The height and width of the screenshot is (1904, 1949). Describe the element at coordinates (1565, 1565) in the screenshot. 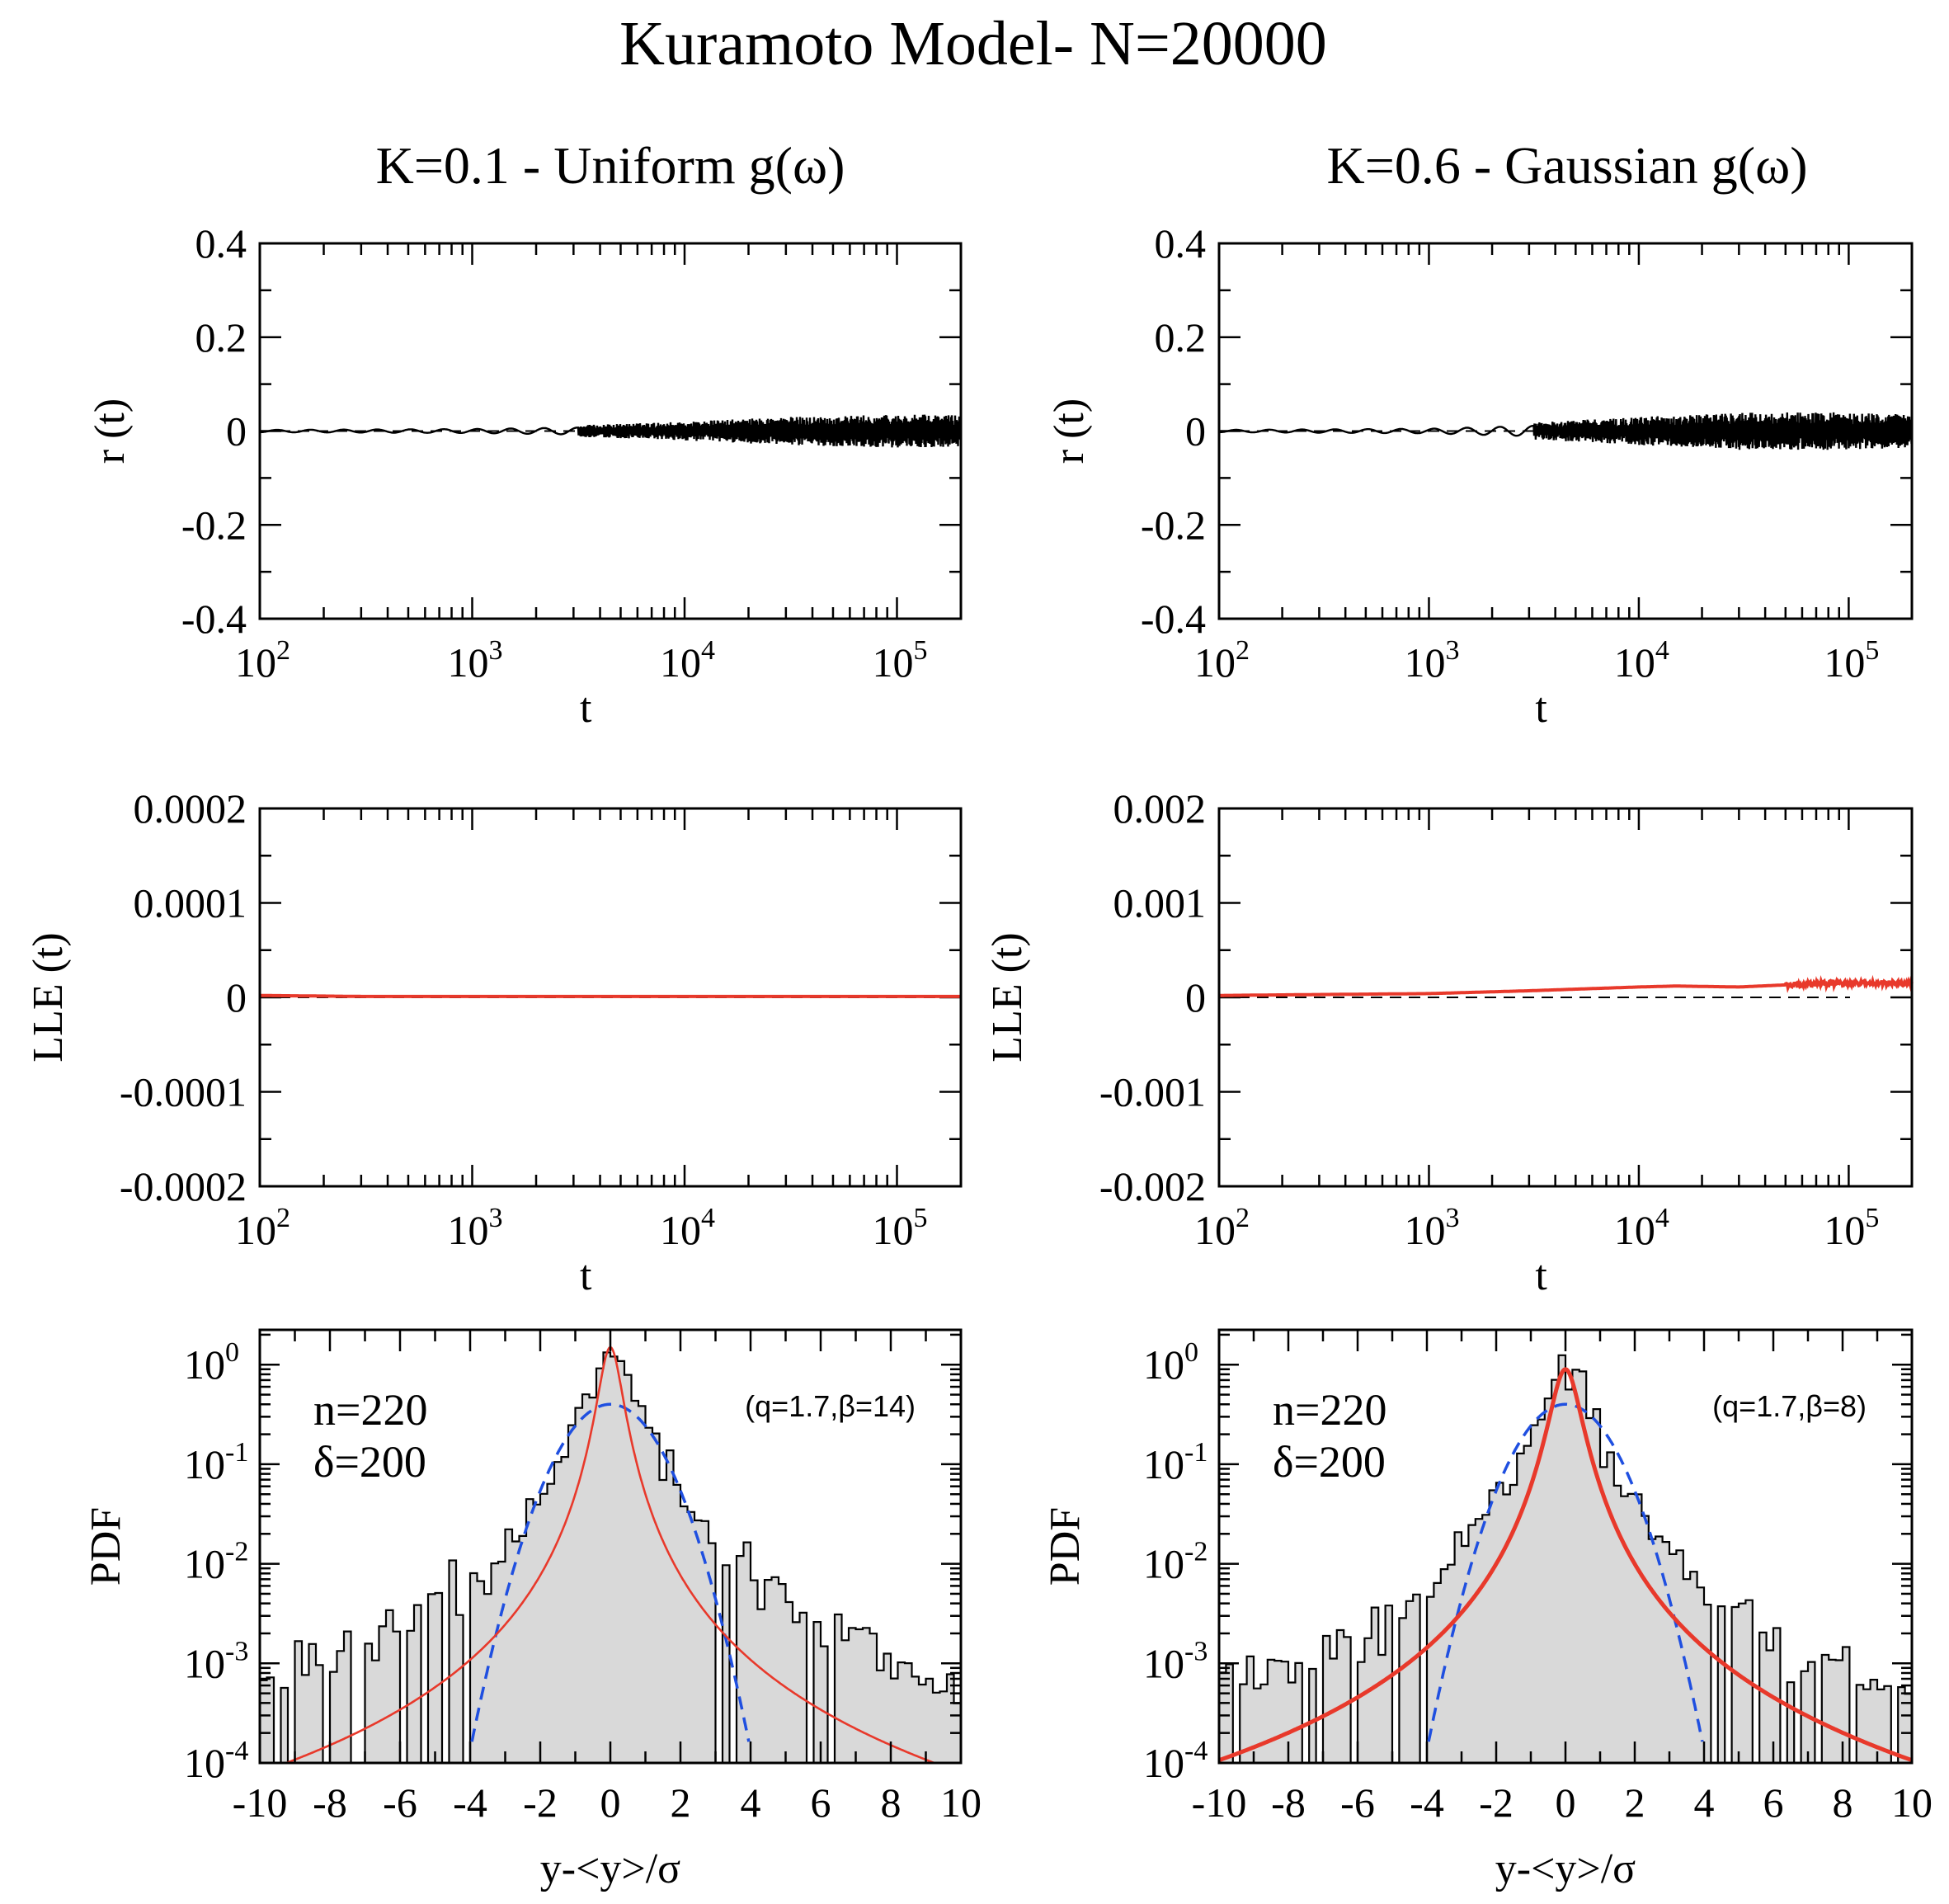

I see `q-gaussian-fit-curve` at that location.